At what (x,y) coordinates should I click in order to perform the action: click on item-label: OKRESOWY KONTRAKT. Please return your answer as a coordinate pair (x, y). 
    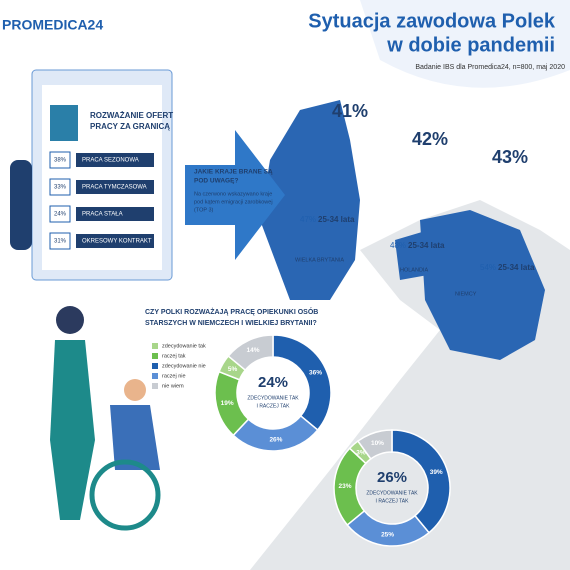
    Looking at the image, I should click on (117, 242).